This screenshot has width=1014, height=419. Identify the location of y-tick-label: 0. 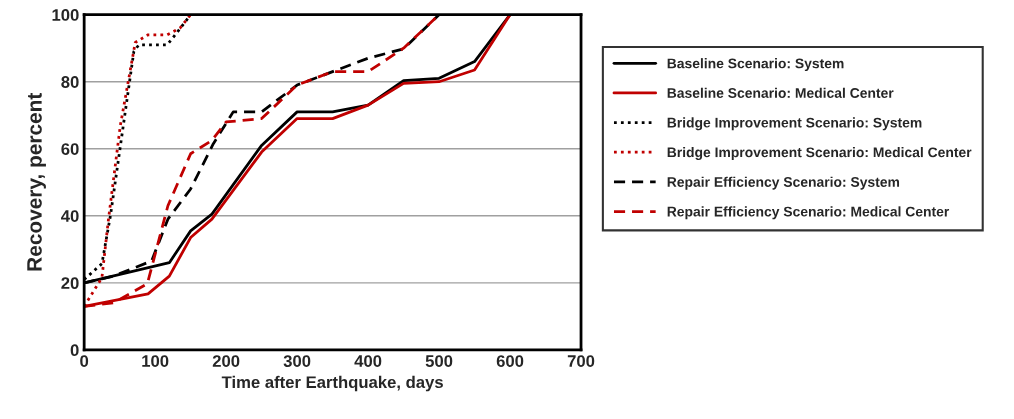
(74, 350).